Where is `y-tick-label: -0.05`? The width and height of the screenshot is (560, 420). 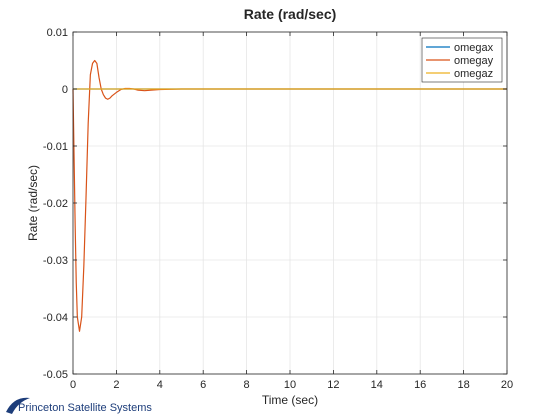
y-tick-label: -0.05 is located at coordinates (55, 375).